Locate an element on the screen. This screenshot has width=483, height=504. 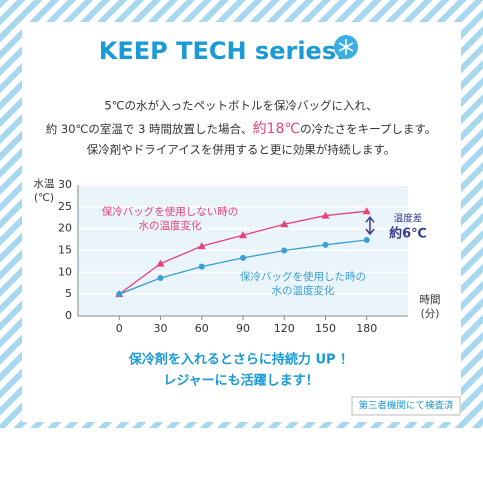
title: KEEP TECH series. is located at coordinates (222, 51).